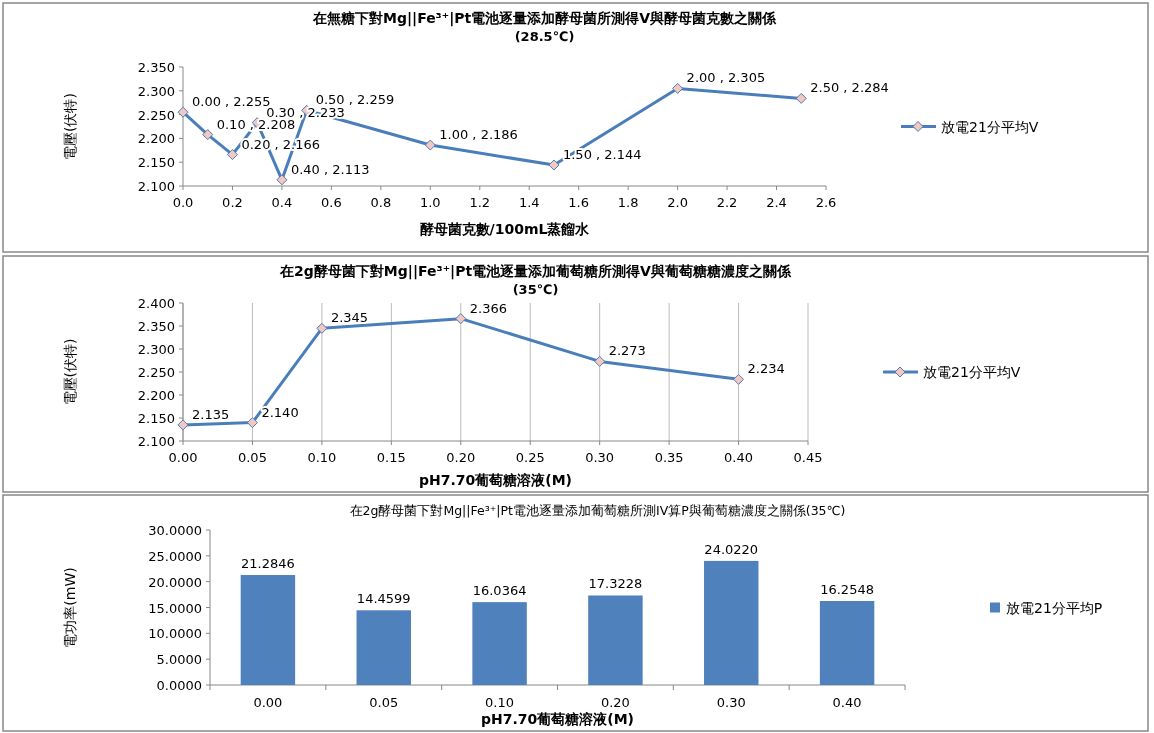 This screenshot has height=733, width=1154. Describe the element at coordinates (615, 584) in the screenshot. I see `data-label: 17.3228` at that location.